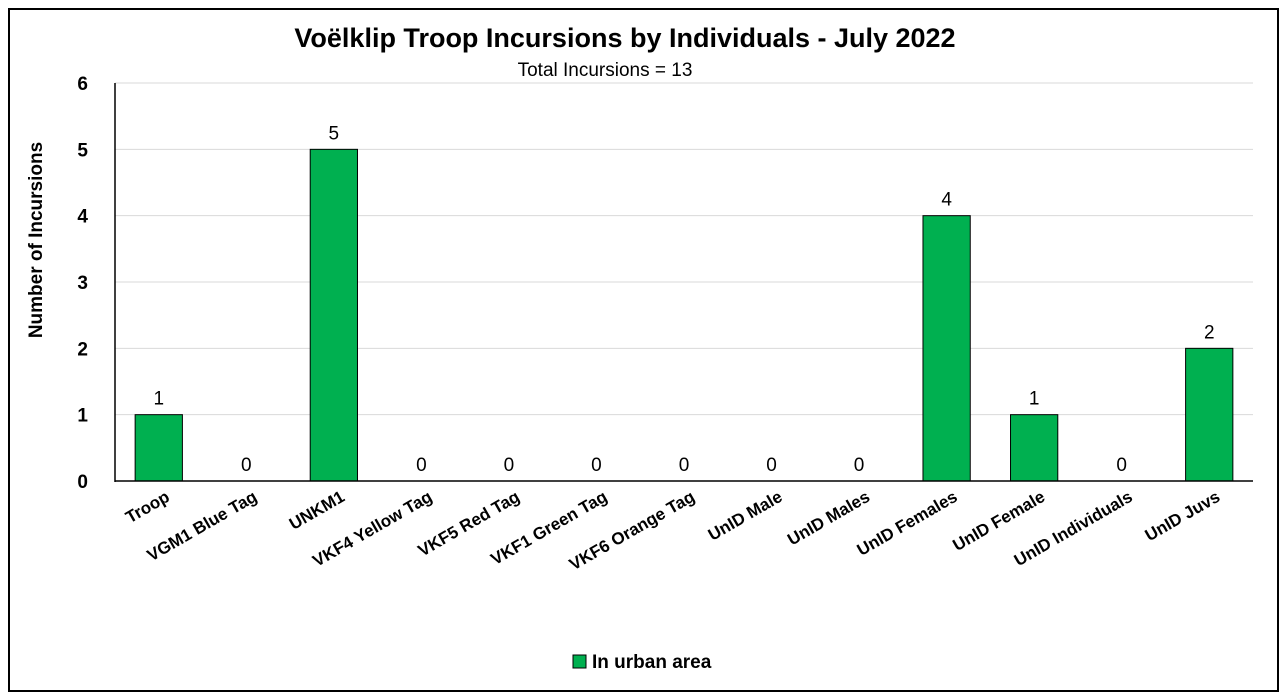 This screenshot has width=1285, height=697. Describe the element at coordinates (605, 70) in the screenshot. I see `chart-subtitle: Total Incursions = 13` at that location.